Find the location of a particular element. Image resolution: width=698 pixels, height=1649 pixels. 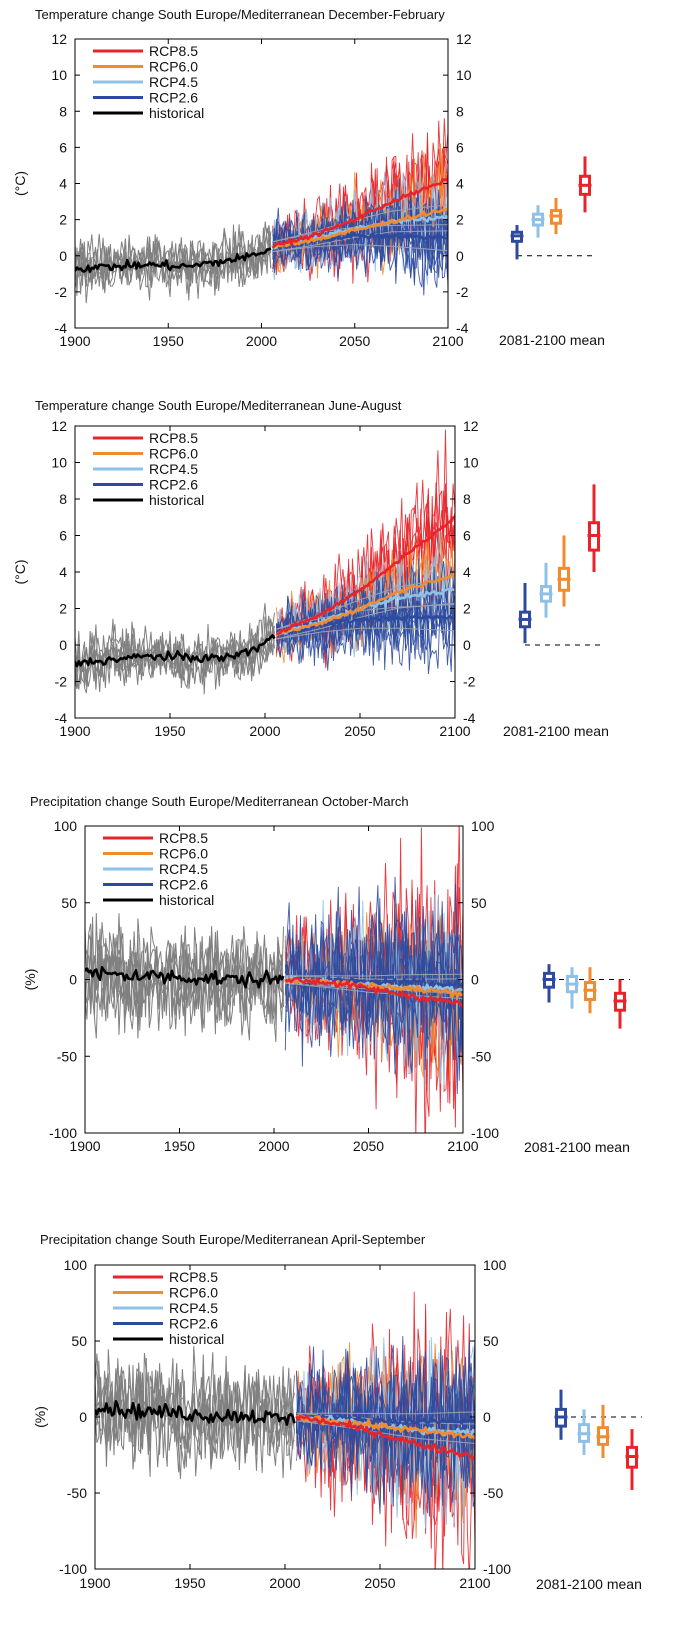

y-tick-label-left: 8 is located at coordinates (63, 111).